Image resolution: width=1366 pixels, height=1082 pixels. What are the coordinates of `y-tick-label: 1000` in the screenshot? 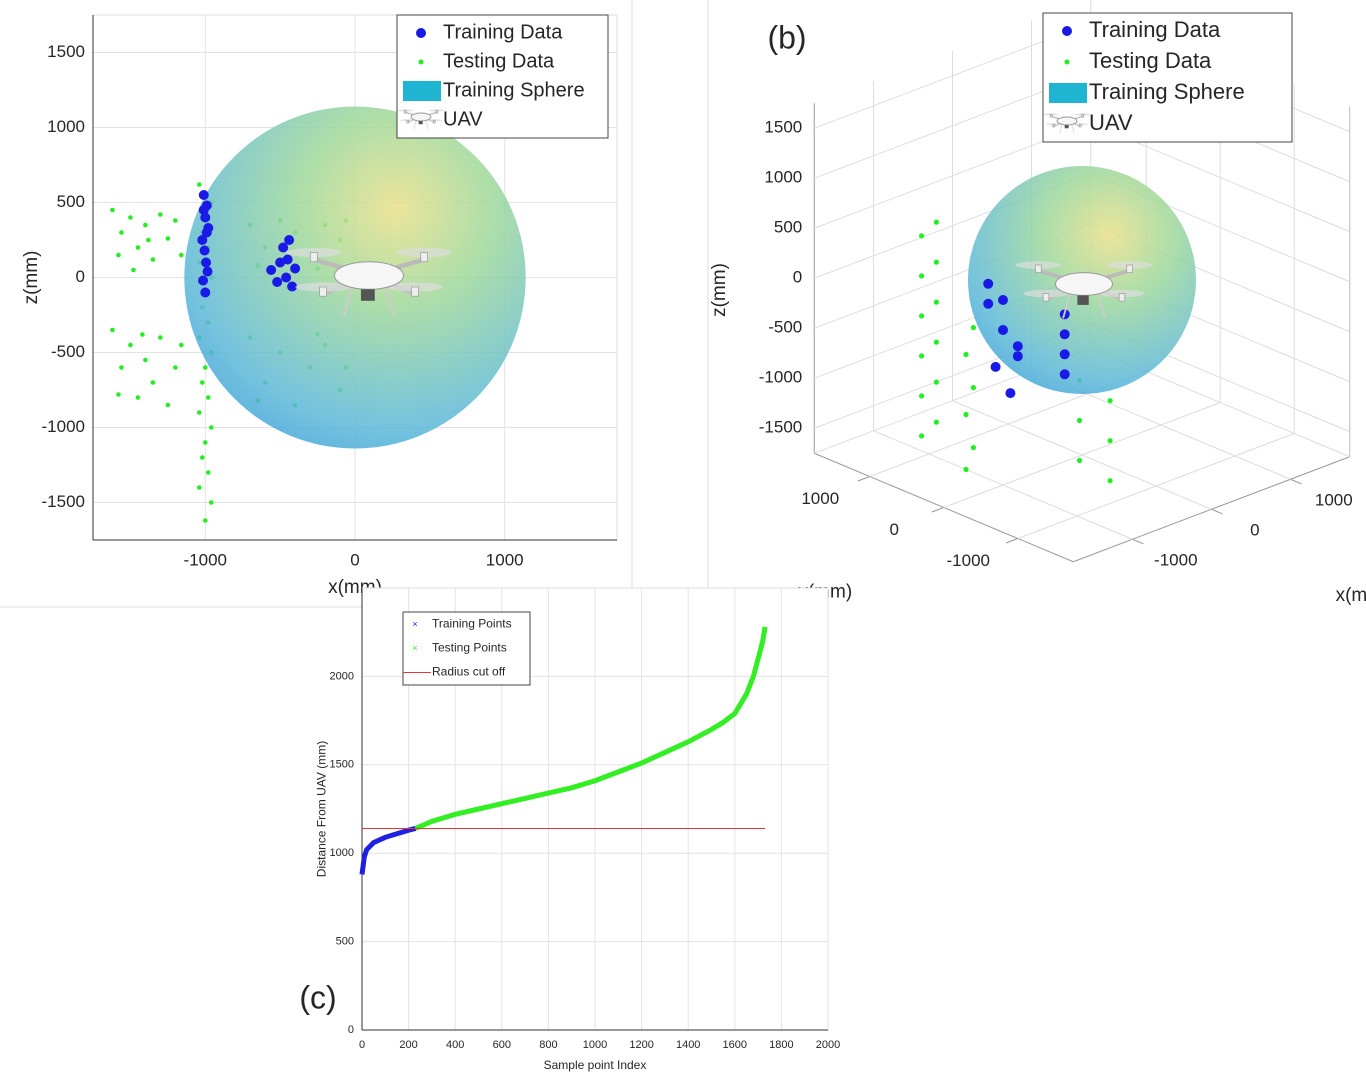 It's located at (820, 498).